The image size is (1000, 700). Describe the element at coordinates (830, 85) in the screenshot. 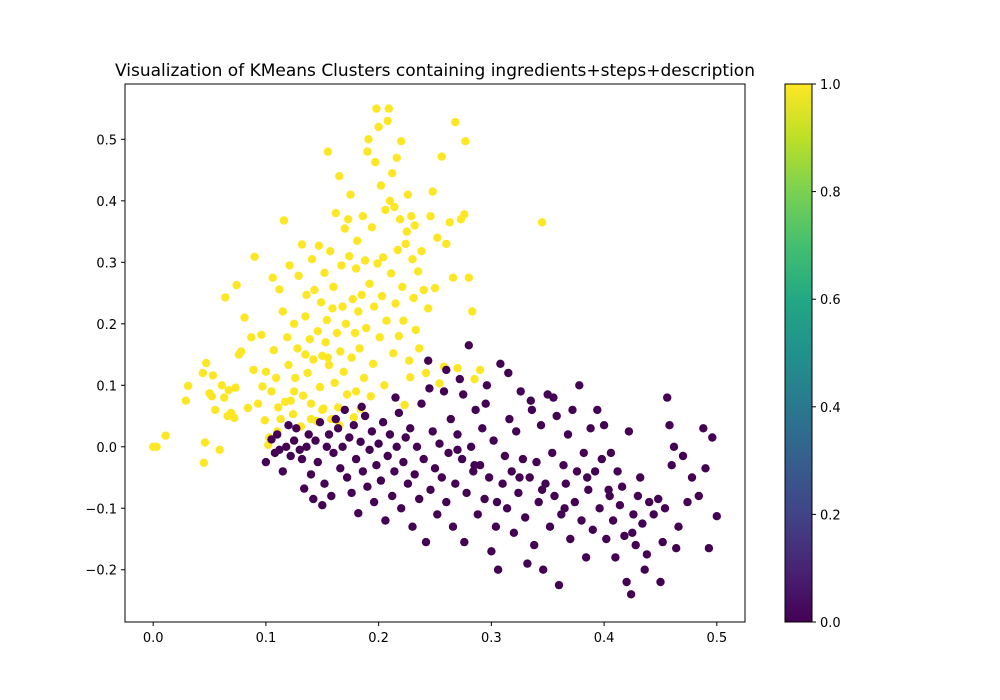

I see `colorbar-tick-label: 1.0` at that location.